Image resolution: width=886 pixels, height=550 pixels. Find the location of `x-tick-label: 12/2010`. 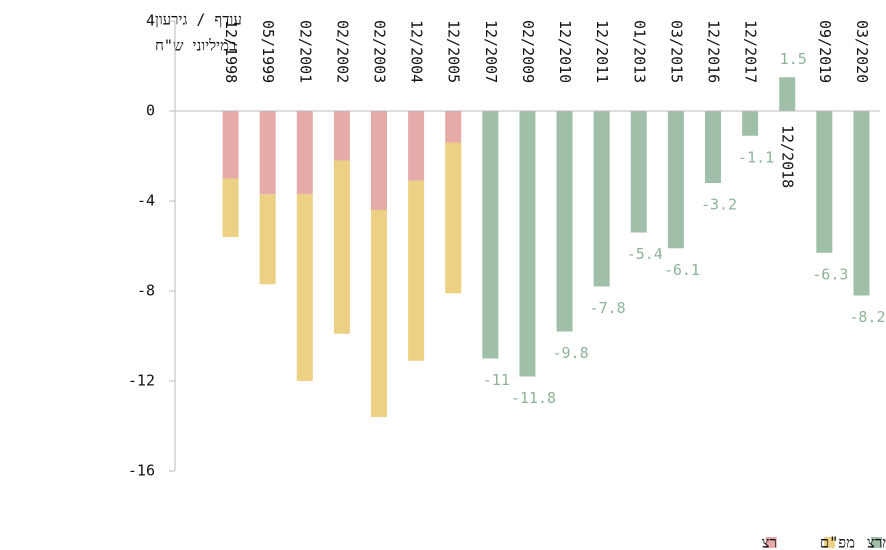

x-tick-label: 12/2010 is located at coordinates (565, 51).